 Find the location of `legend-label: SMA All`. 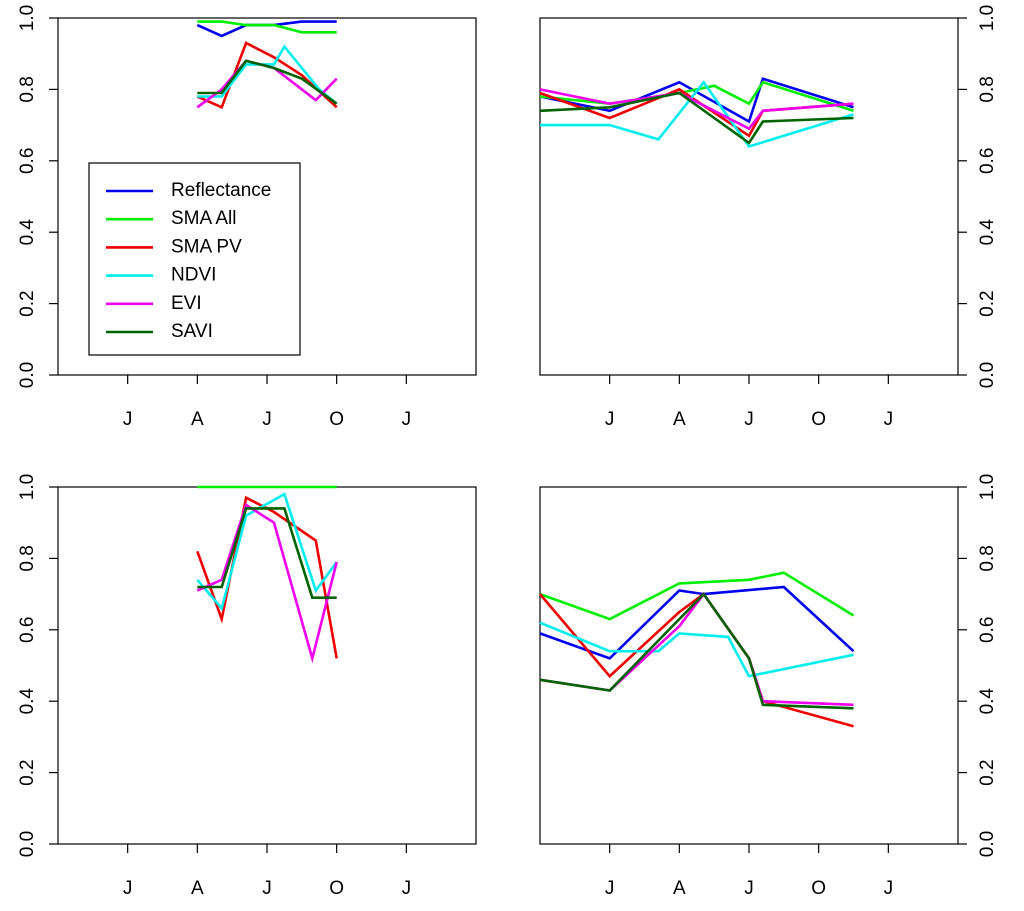

legend-label: SMA All is located at coordinates (203, 218).